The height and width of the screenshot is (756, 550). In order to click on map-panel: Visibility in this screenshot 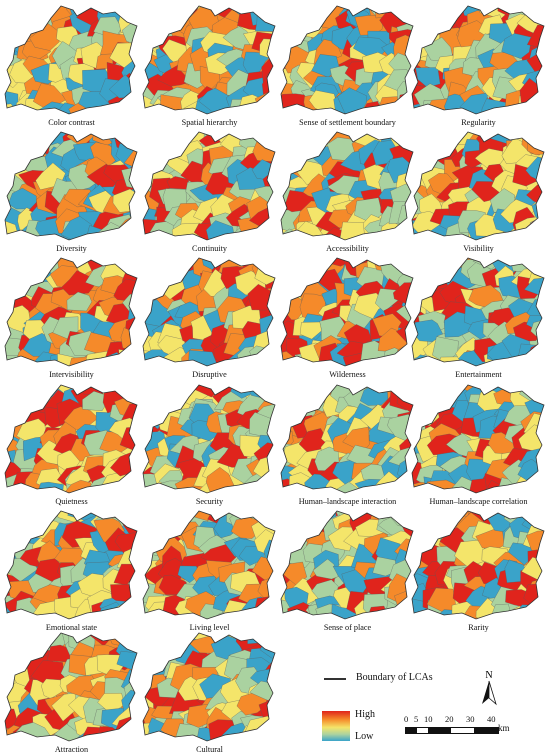, I will do `click(478, 192)`.